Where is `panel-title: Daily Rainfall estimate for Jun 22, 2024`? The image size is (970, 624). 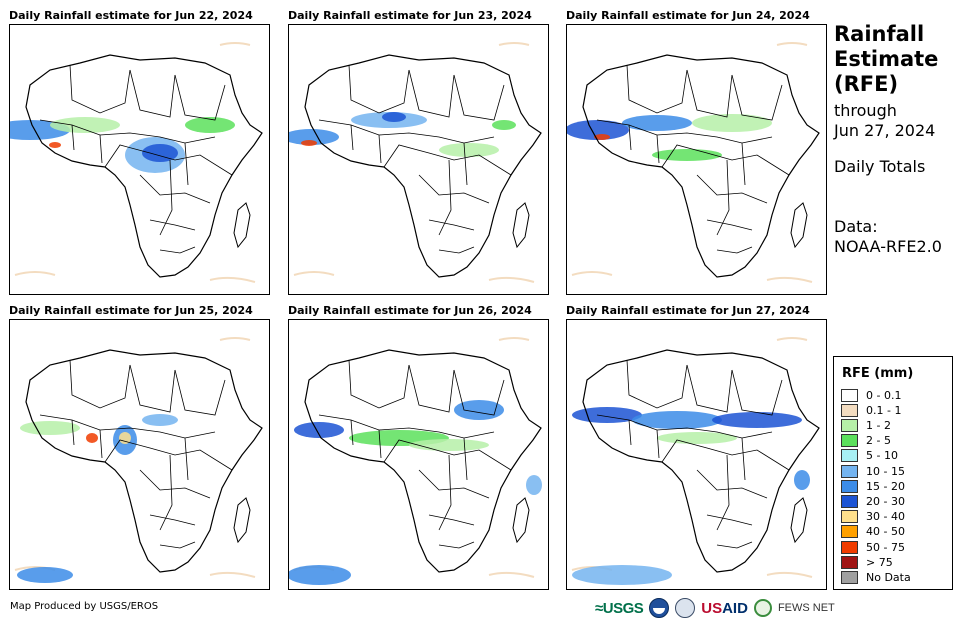 panel-title: Daily Rainfall estimate for Jun 22, 2024 is located at coordinates (131, 15).